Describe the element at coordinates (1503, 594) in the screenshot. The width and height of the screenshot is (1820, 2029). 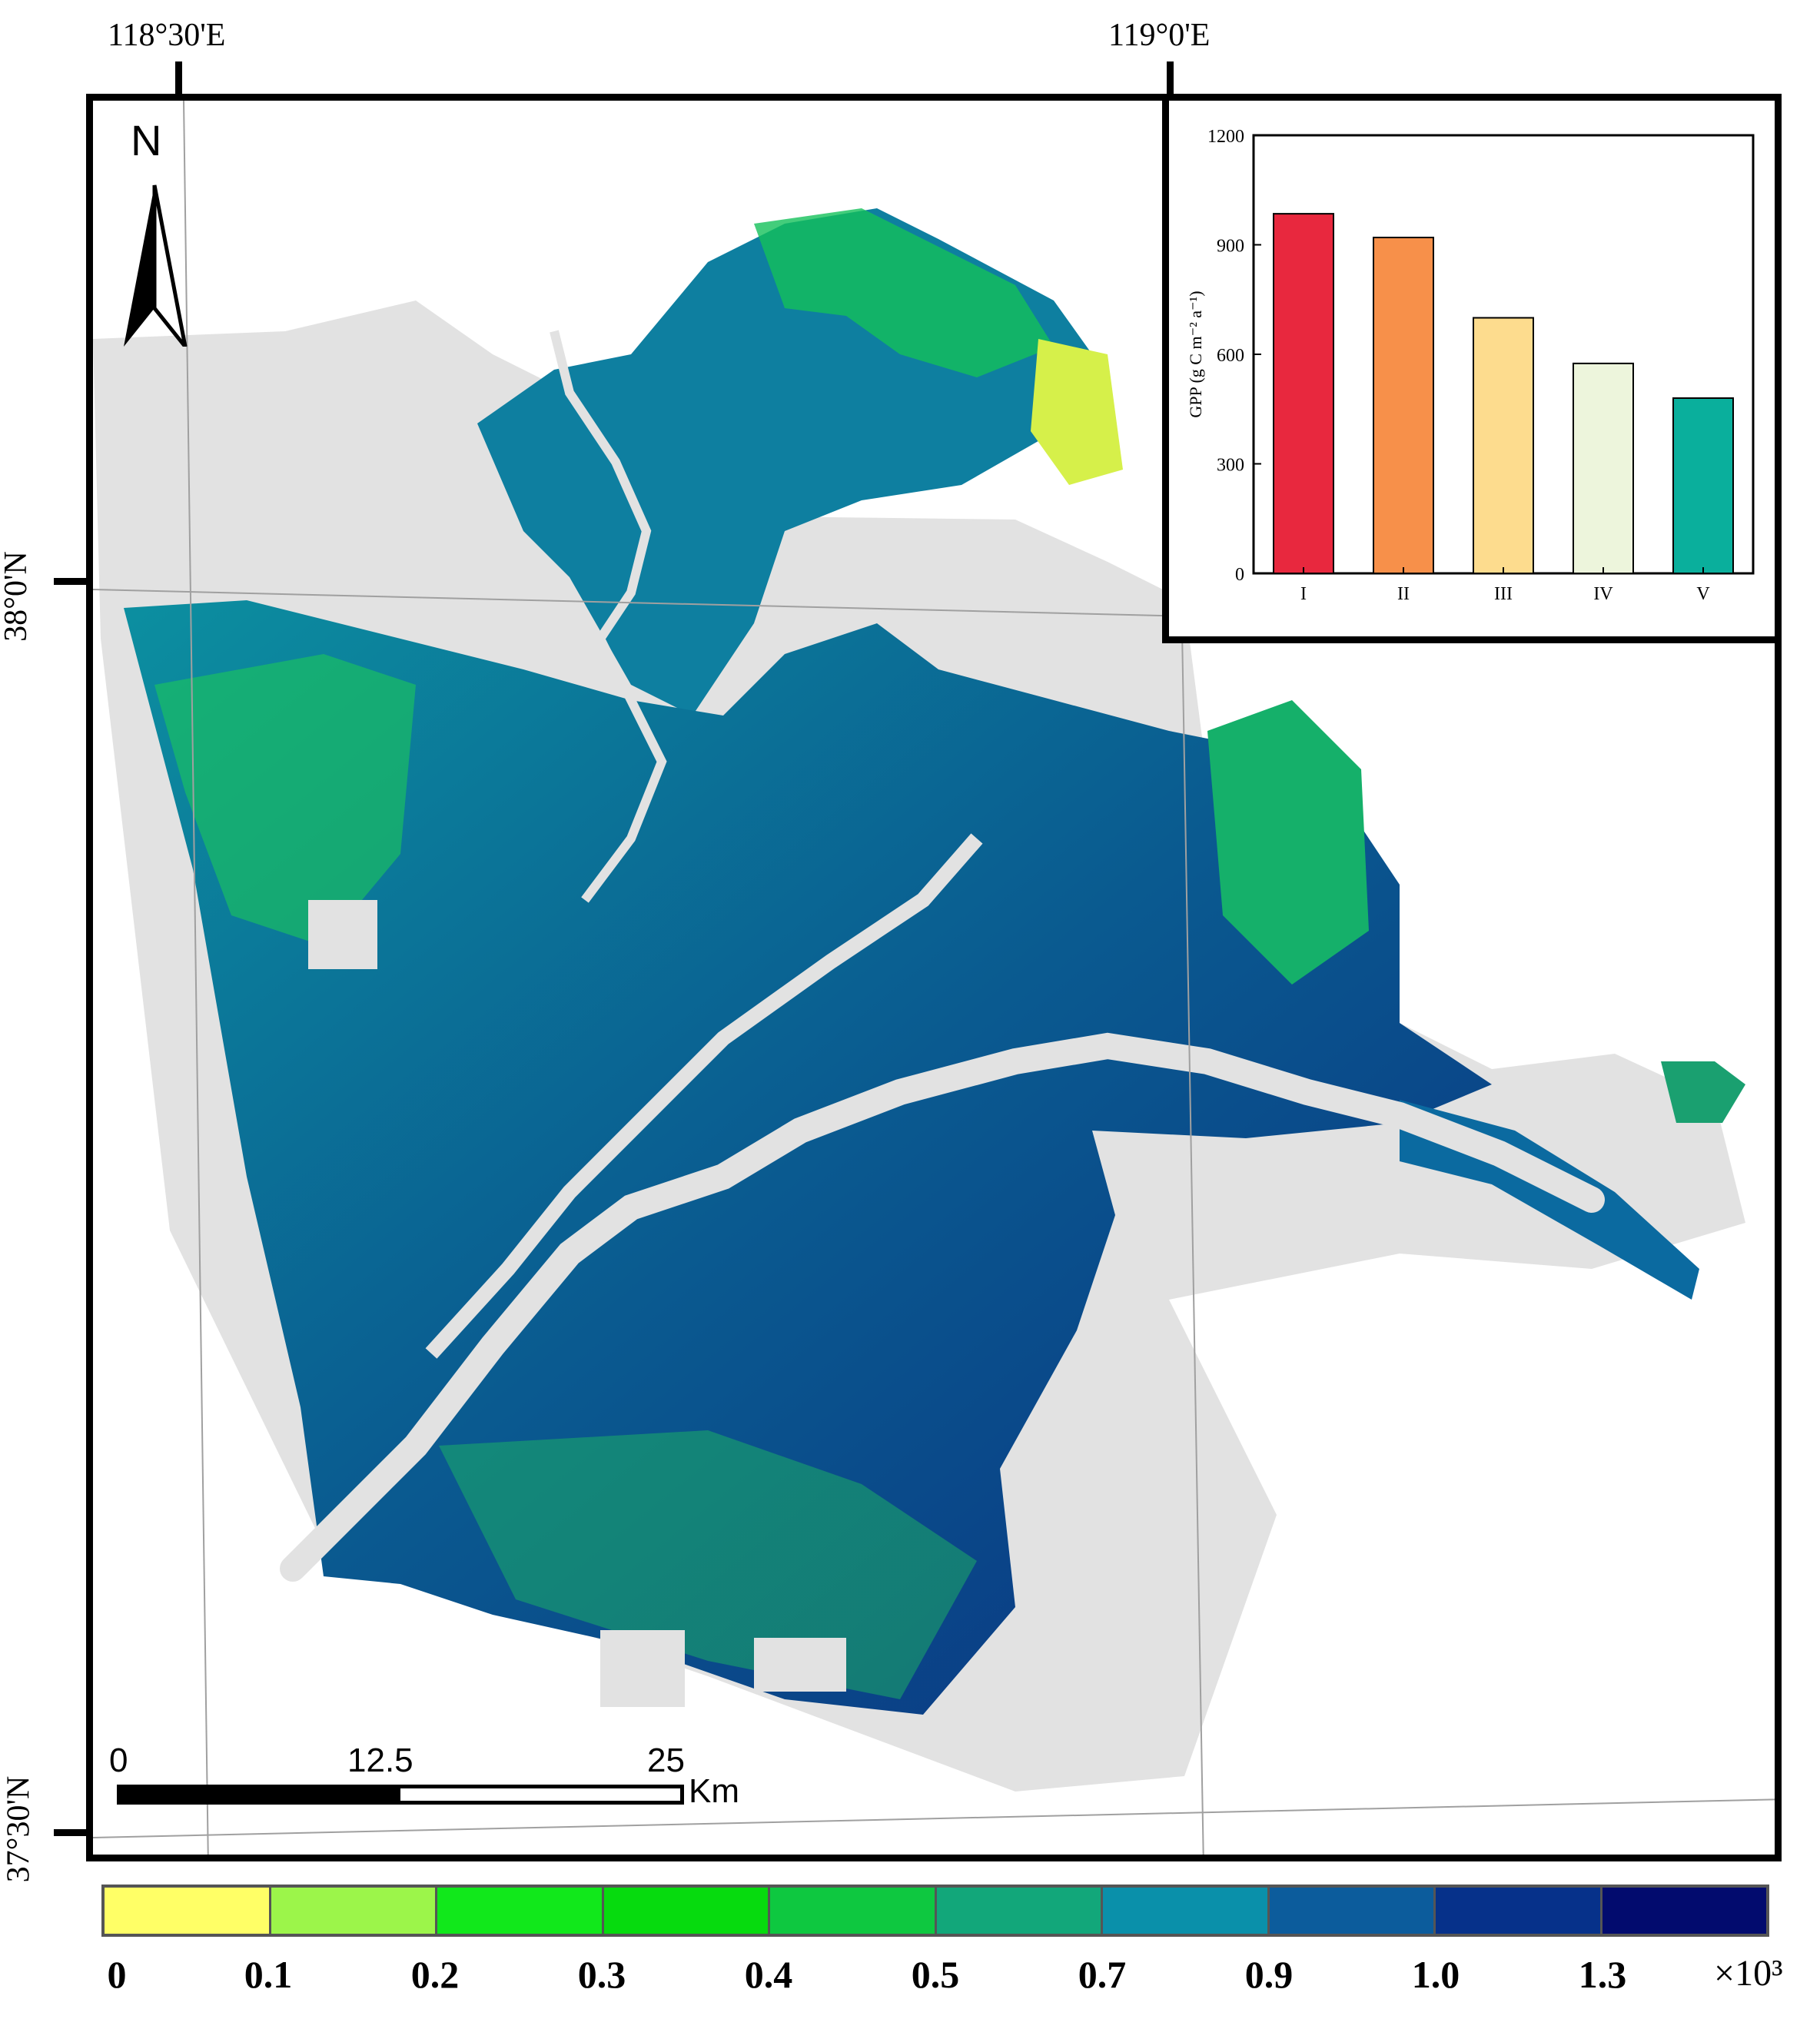
I see `x-tick-label: III` at that location.